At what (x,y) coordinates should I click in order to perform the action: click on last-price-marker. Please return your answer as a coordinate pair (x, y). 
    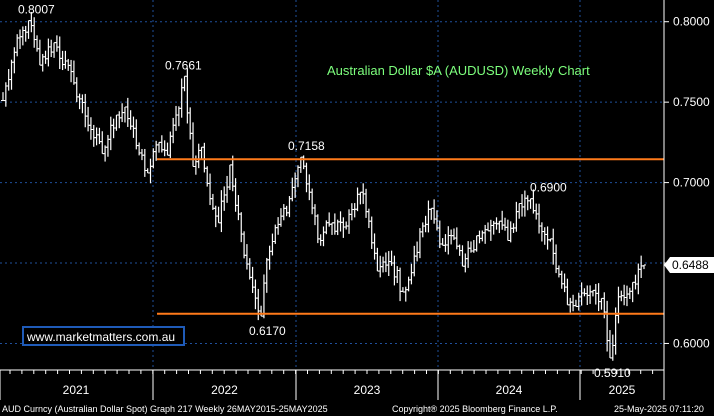
    Looking at the image, I should click on (689, 264).